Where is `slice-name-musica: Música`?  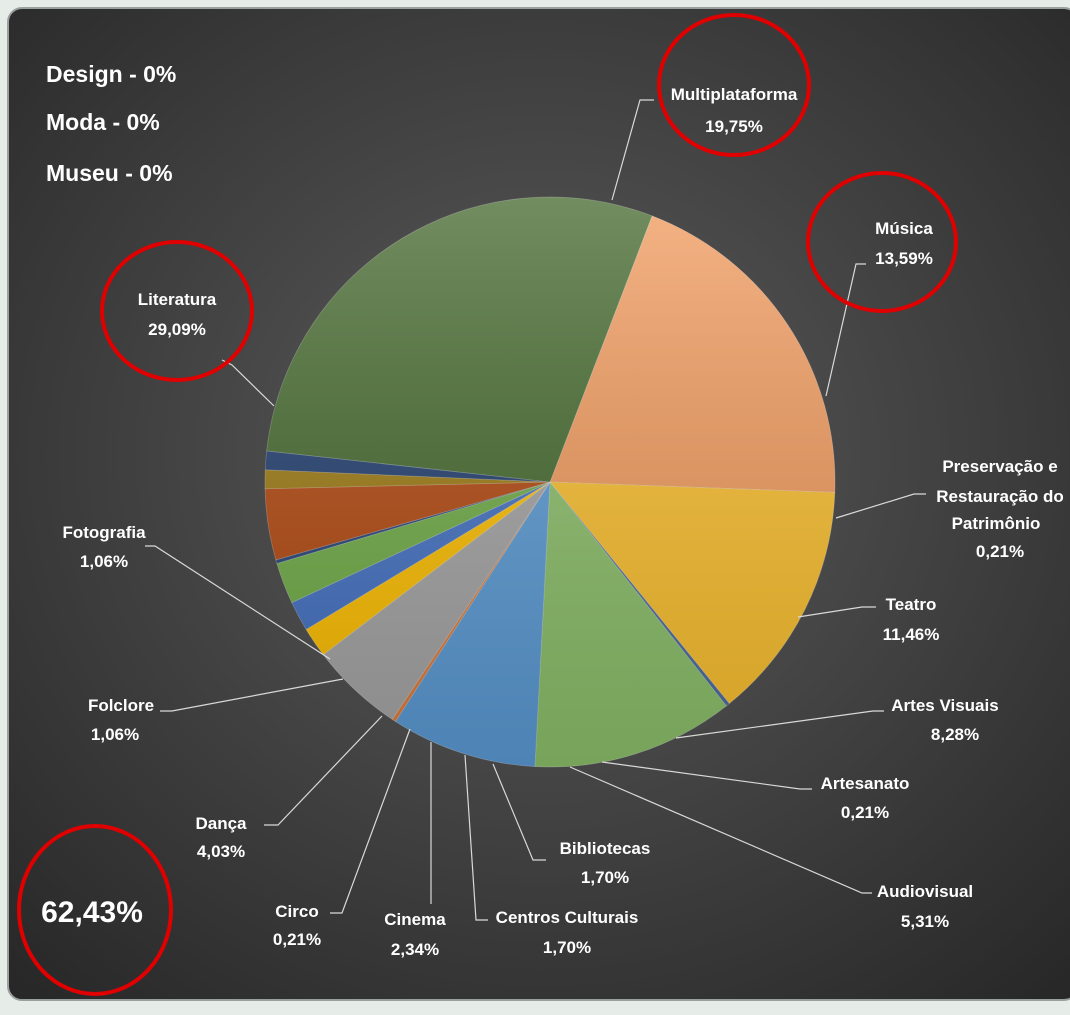
slice-name-musica: Música is located at coordinates (904, 228).